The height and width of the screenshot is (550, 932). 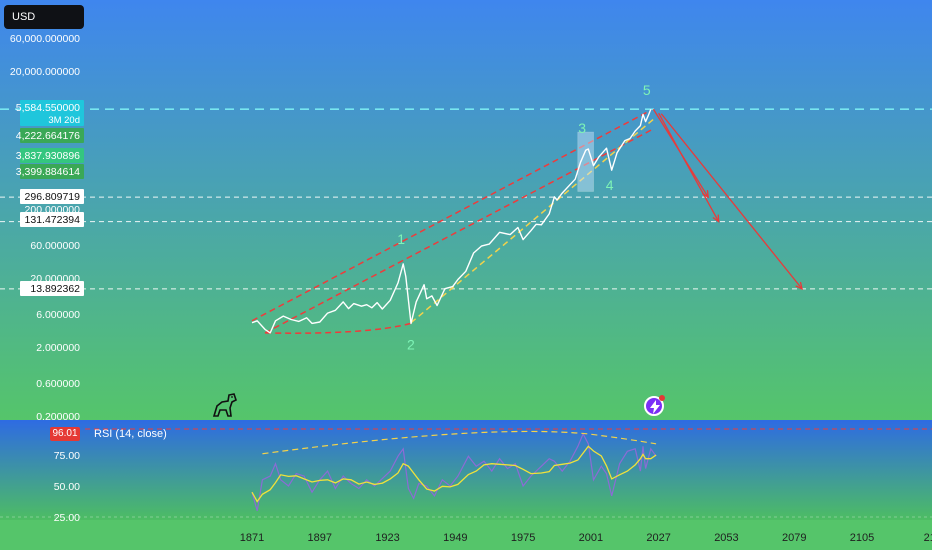 I want to click on time-axis-background, so click(x=466, y=535).